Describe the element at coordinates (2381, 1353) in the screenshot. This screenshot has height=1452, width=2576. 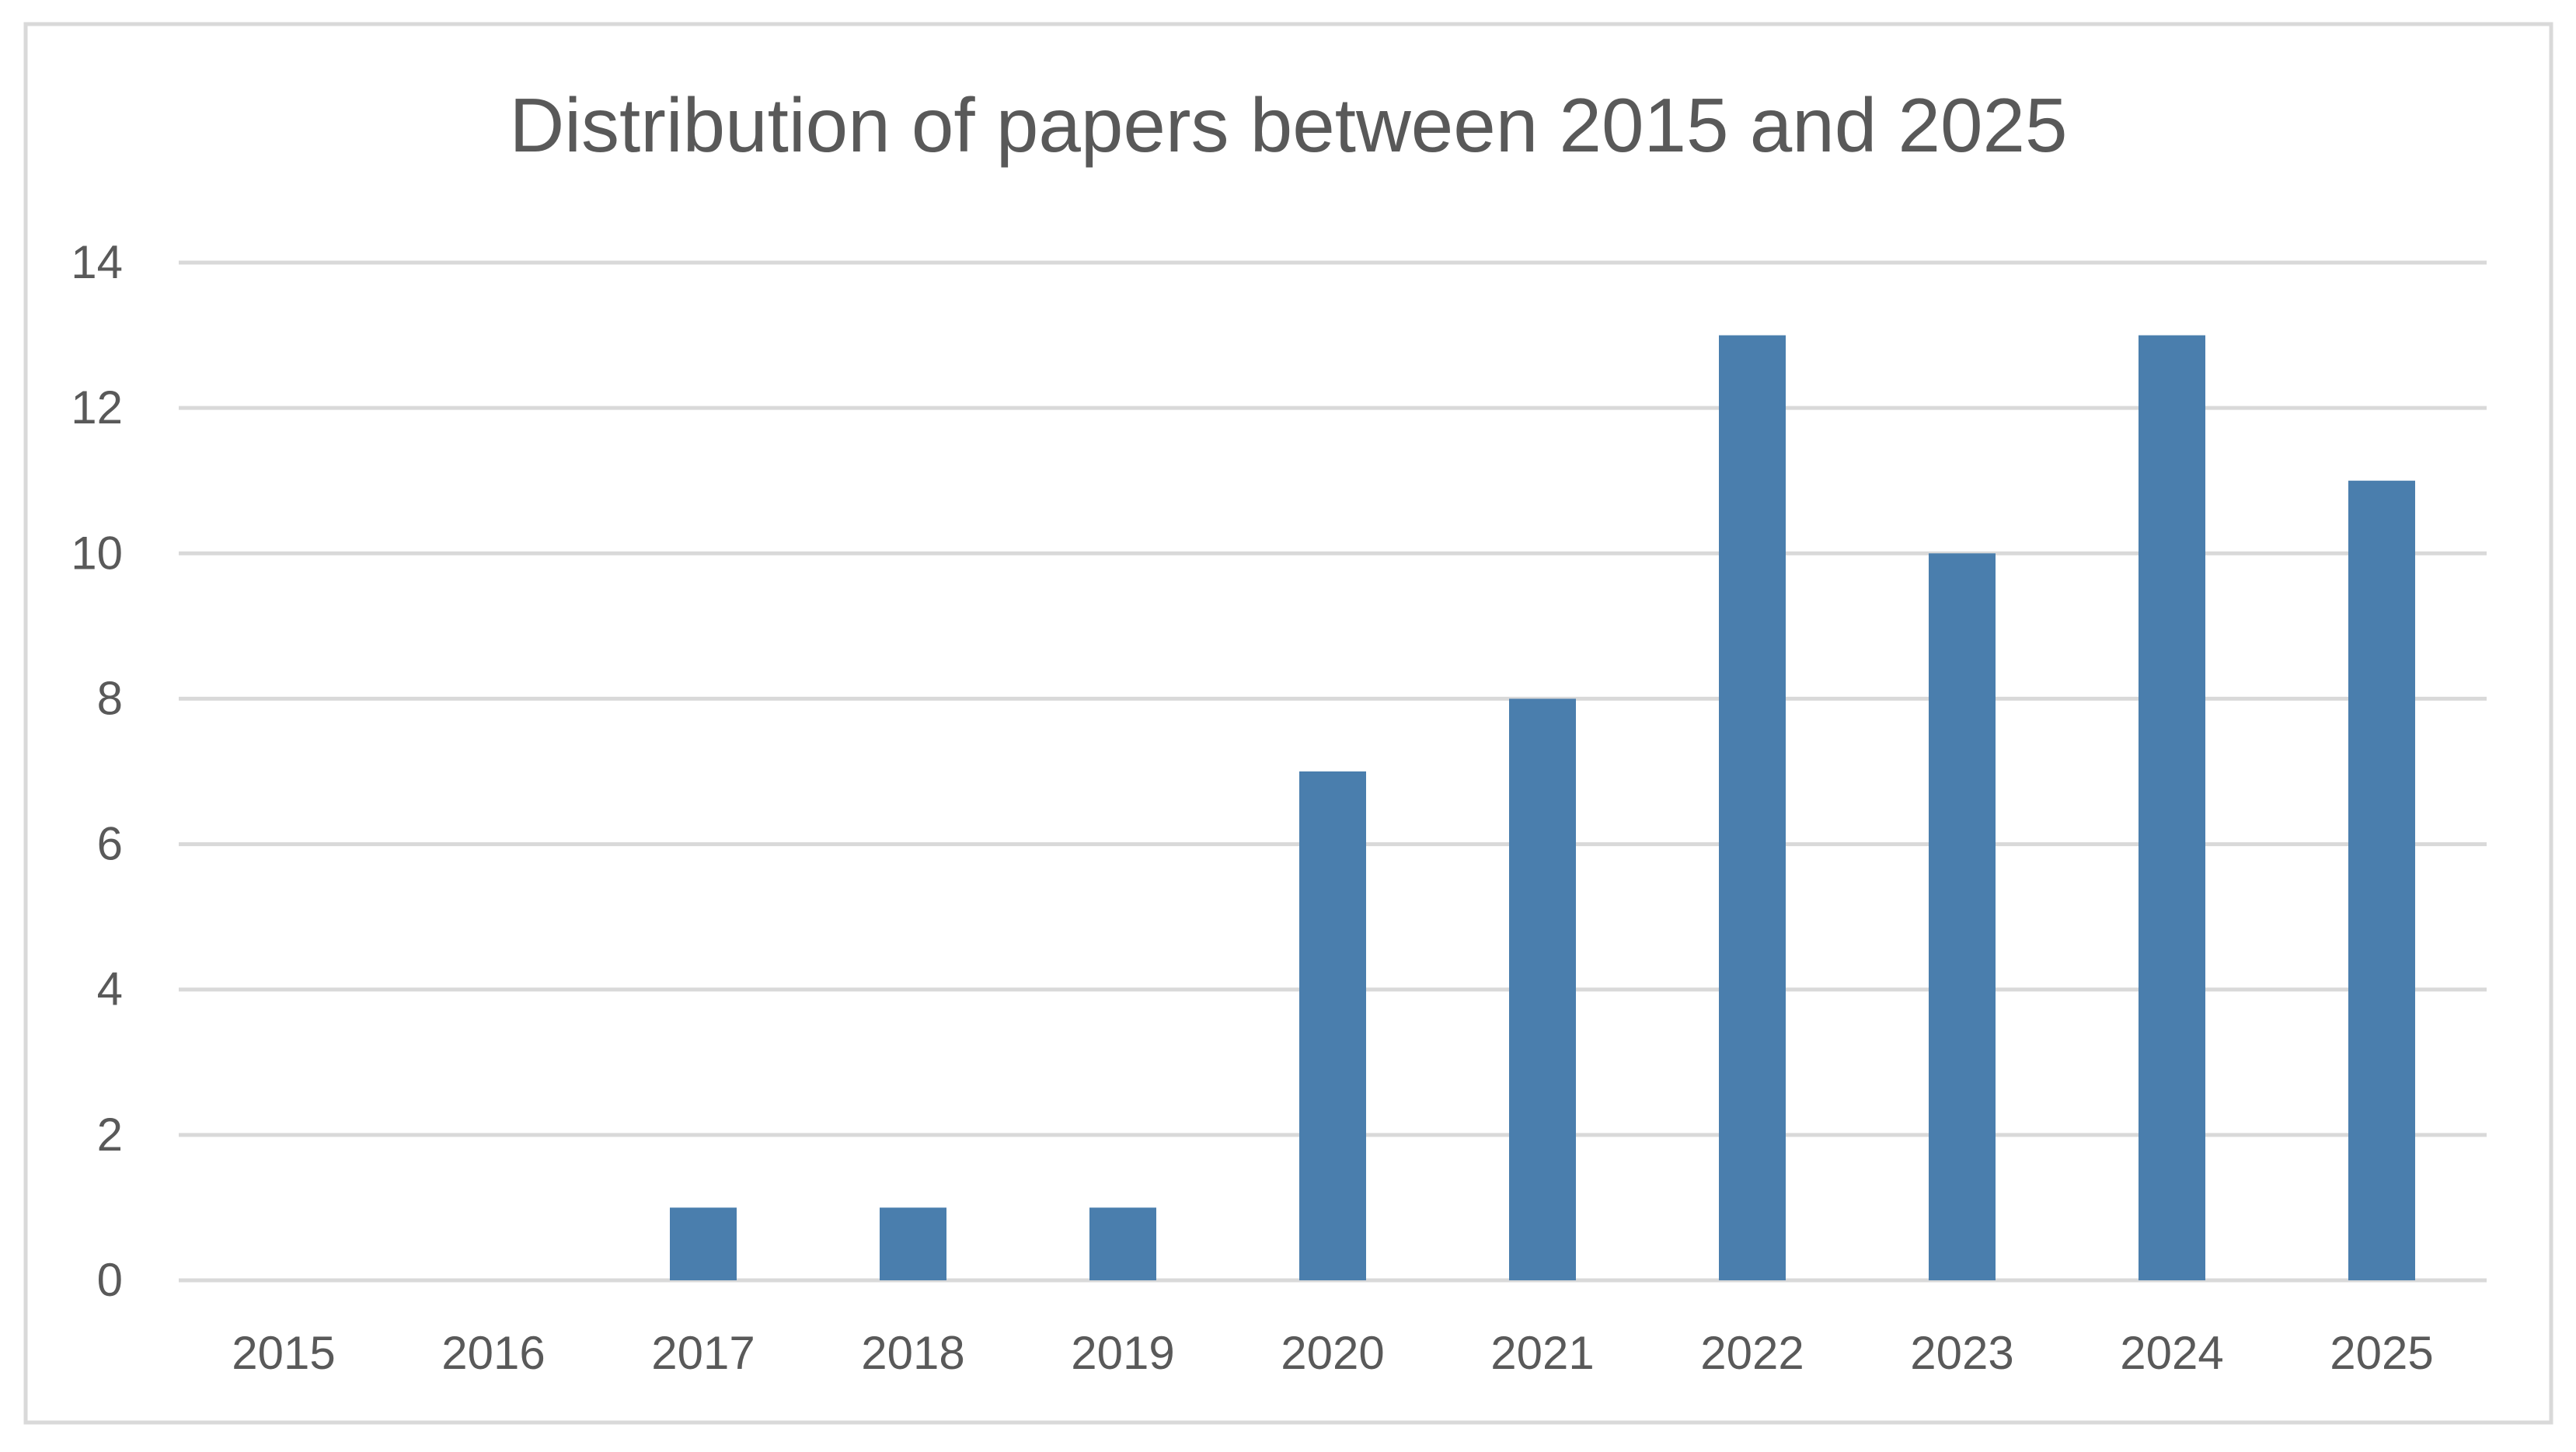
I see `x-tick-label: 2025` at that location.